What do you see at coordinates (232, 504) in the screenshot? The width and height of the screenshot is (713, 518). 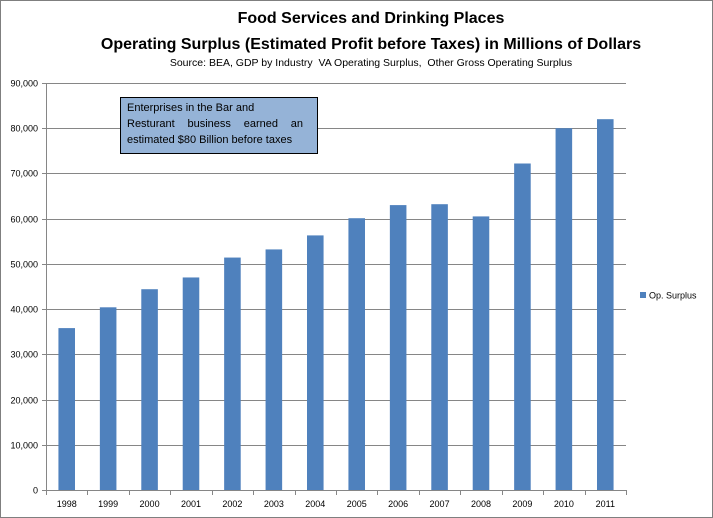 I see `x-tick-label: 2002` at bounding box center [232, 504].